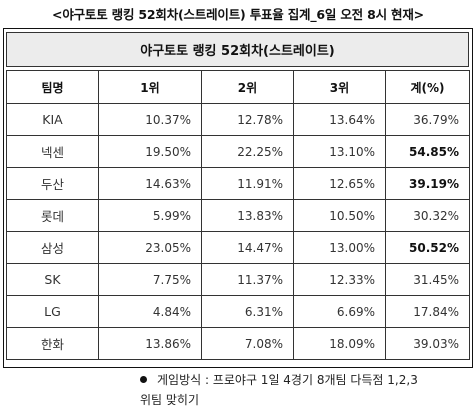 Image resolution: width=476 pixels, height=415 pixels. What do you see at coordinates (247, 311) in the screenshot?
I see `second-place-cell: 6.31%` at bounding box center [247, 311].